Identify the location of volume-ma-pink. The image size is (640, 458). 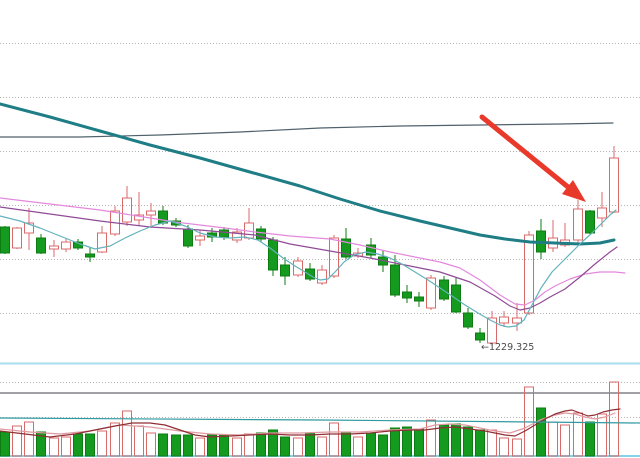
(308, 424).